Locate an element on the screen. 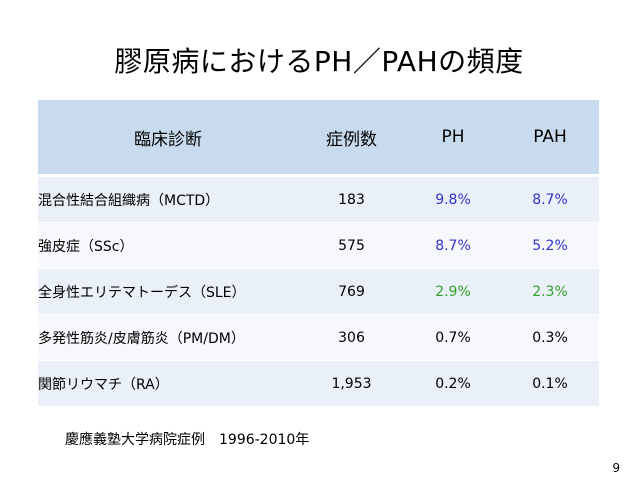  table-row: 多発性筋炎/皮膚筋炎（PM/DM） 306 0.7% 0.3% is located at coordinates (318, 337).